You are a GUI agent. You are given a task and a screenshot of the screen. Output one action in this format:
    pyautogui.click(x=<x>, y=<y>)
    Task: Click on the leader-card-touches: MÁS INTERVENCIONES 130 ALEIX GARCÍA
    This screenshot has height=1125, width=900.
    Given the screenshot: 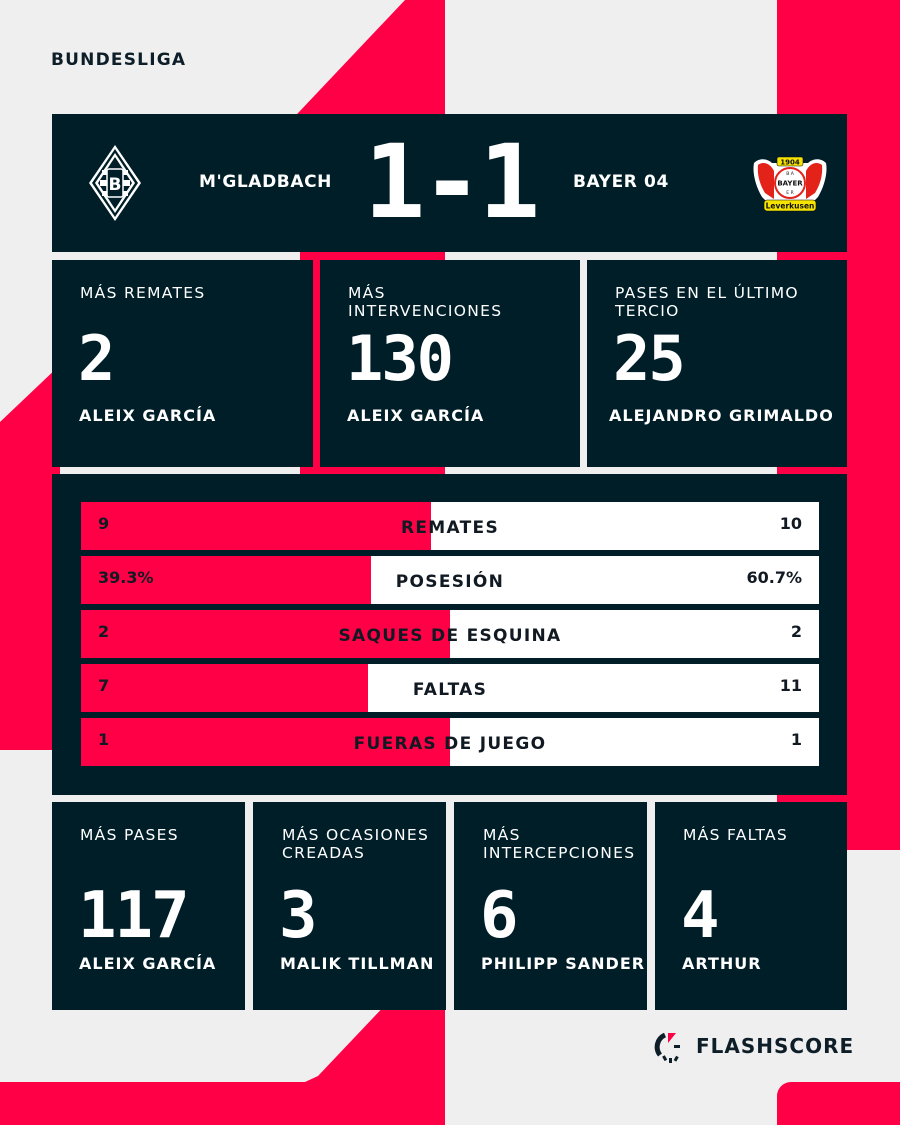 What is the action you would take?
    pyautogui.click(x=450, y=363)
    